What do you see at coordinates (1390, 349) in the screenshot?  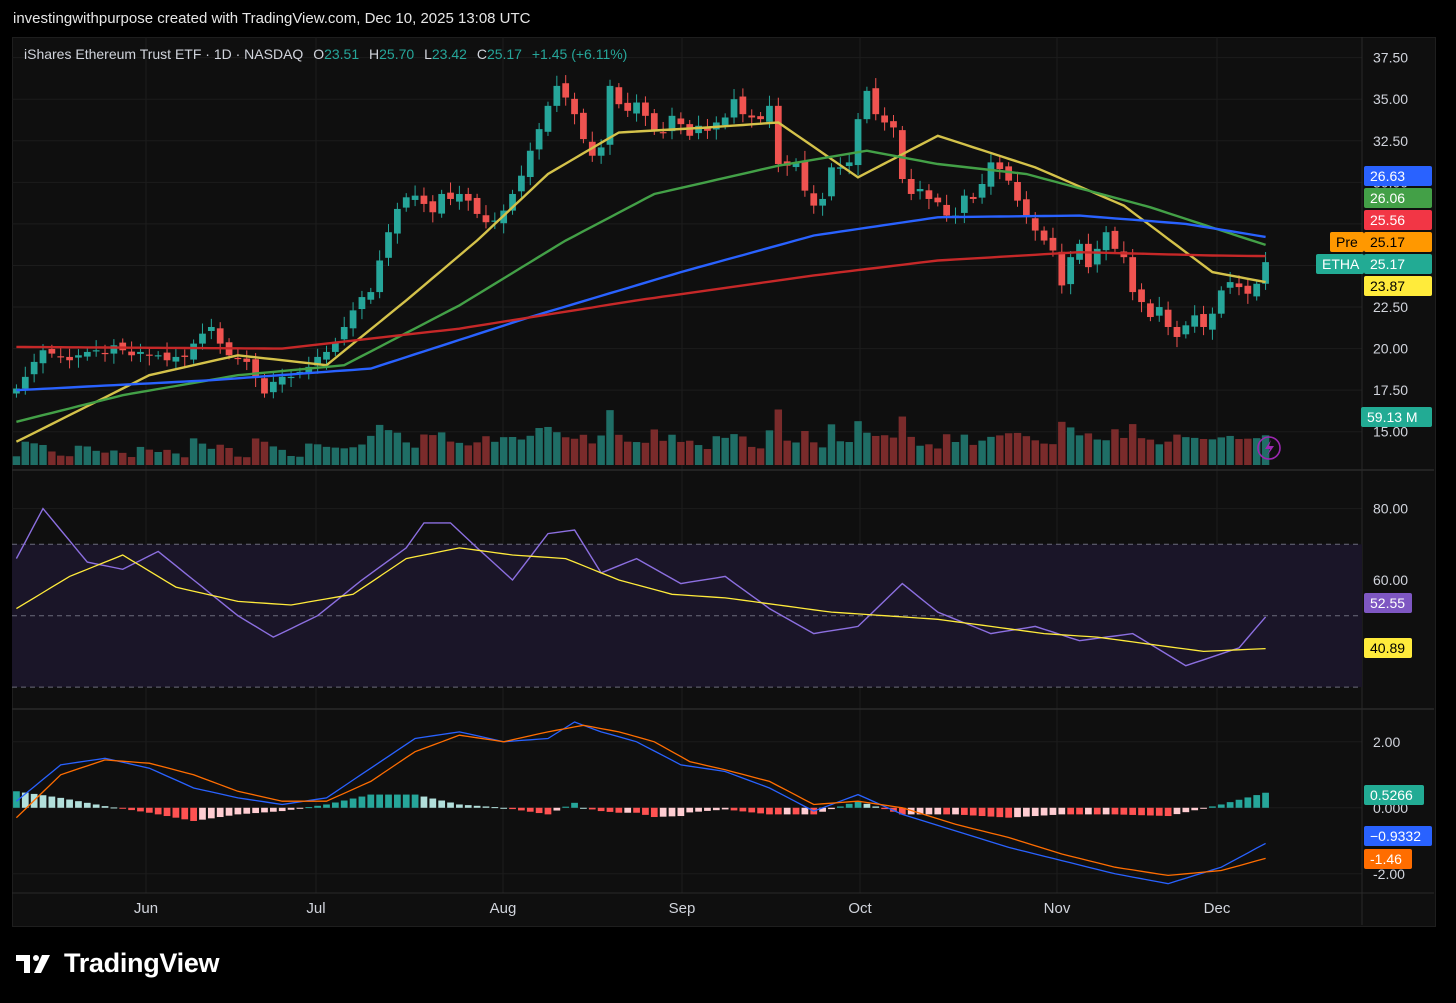 I see `price-tick-label: 20.00` at bounding box center [1390, 349].